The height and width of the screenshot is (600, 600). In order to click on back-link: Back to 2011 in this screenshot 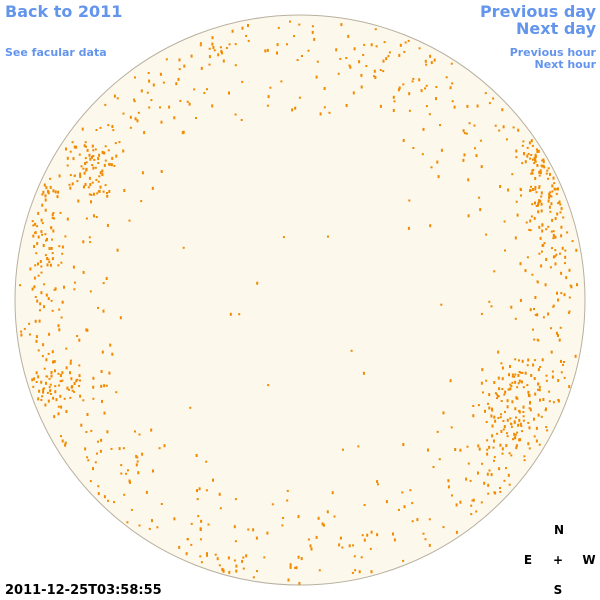, I will do `click(63, 11)`.